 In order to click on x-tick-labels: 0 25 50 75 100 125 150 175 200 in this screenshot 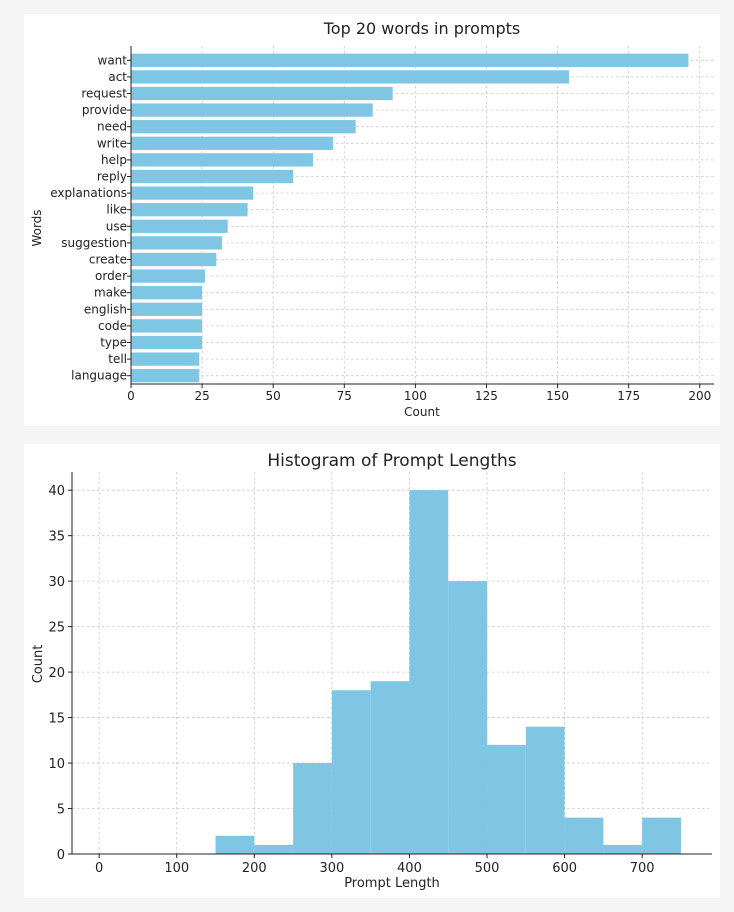, I will do `click(419, 393)`.